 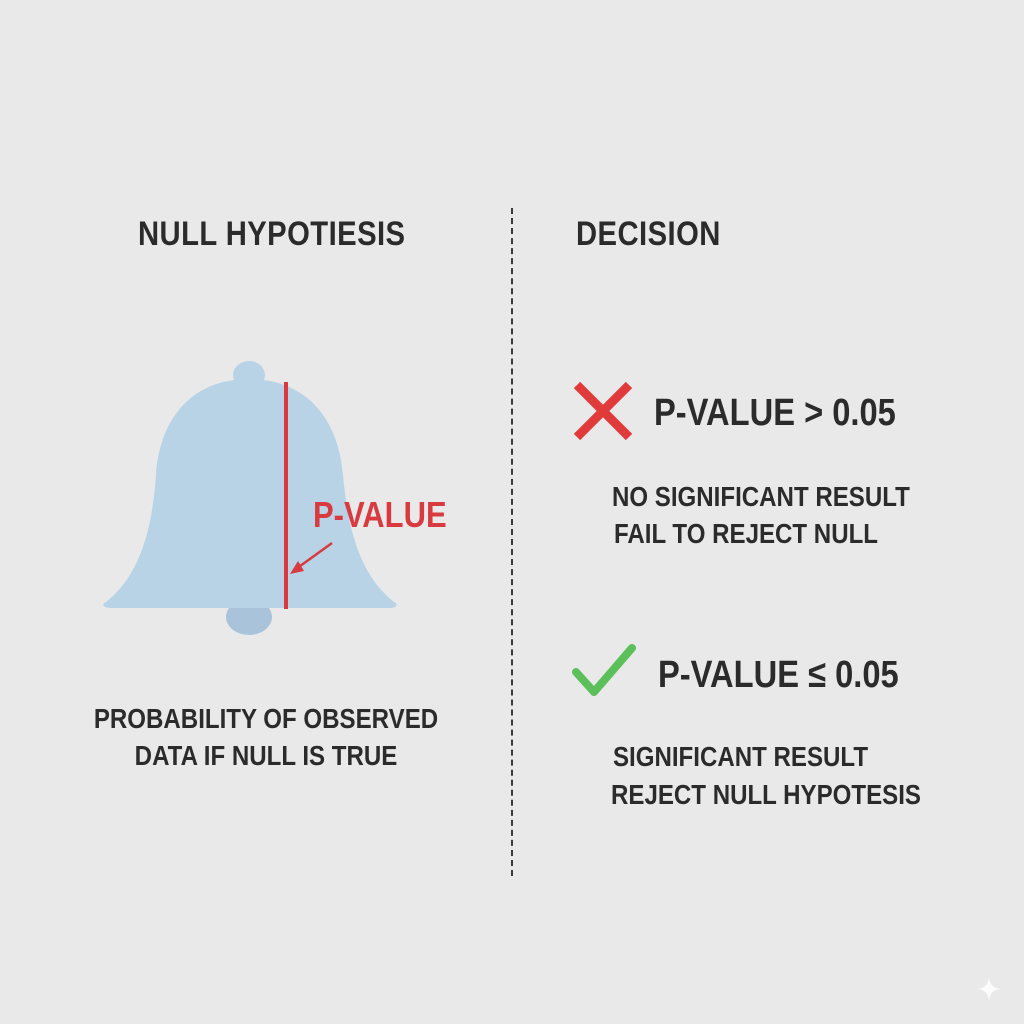 What do you see at coordinates (778, 675) in the screenshot?
I see `p-value-less-equal-condition: P-VALUE ≤ 0.05` at bounding box center [778, 675].